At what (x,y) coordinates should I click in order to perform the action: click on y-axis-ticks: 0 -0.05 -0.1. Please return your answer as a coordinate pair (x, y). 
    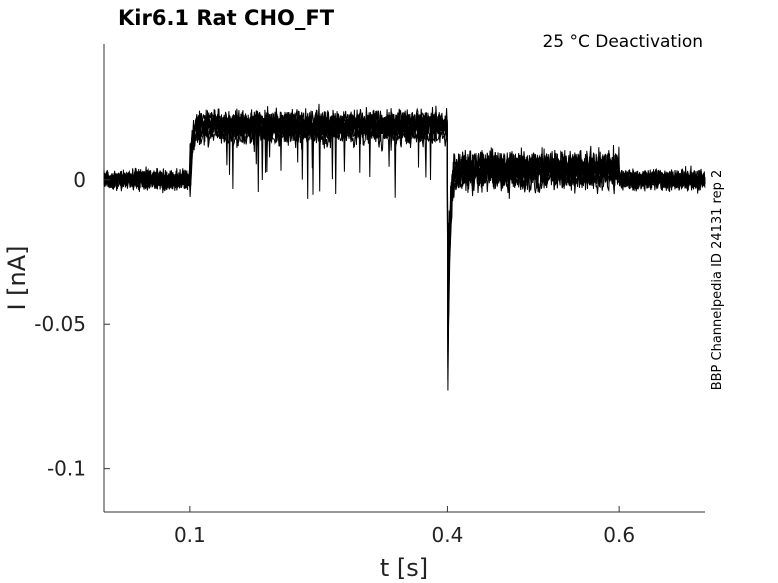
    Looking at the image, I should click on (72, 324).